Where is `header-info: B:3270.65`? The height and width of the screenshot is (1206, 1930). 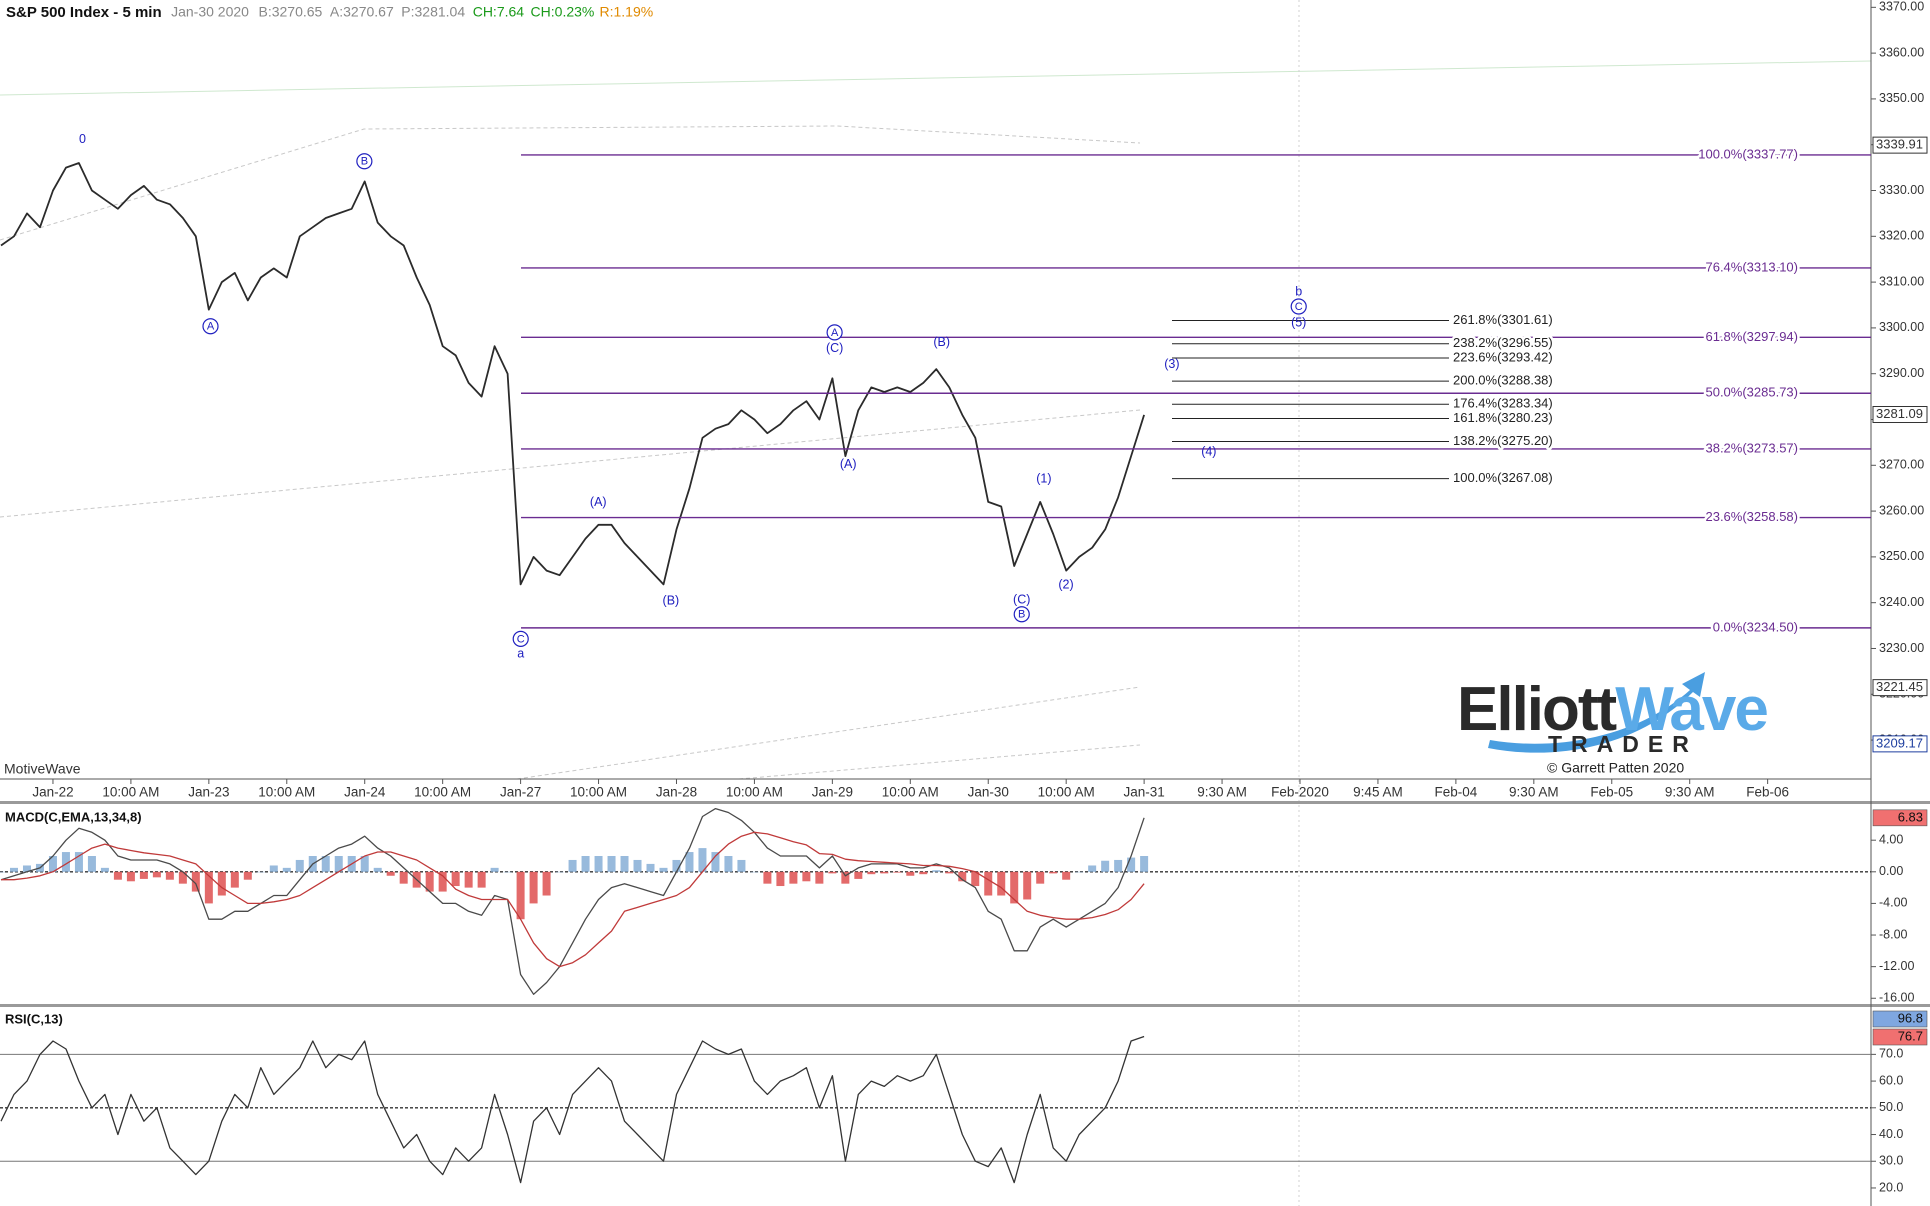 header-info: B:3270.65 is located at coordinates (291, 12).